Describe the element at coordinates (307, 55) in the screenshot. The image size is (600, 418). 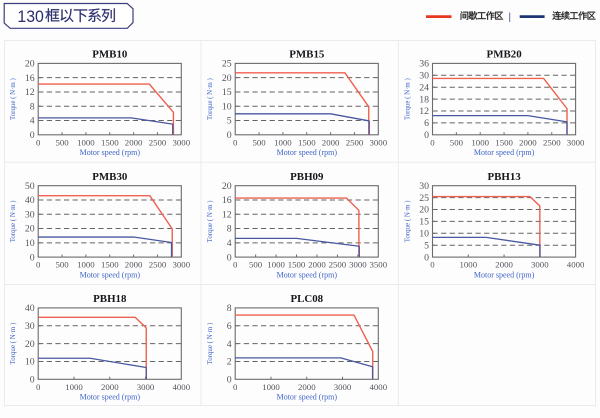
I see `svg-text: PMB15` at that location.